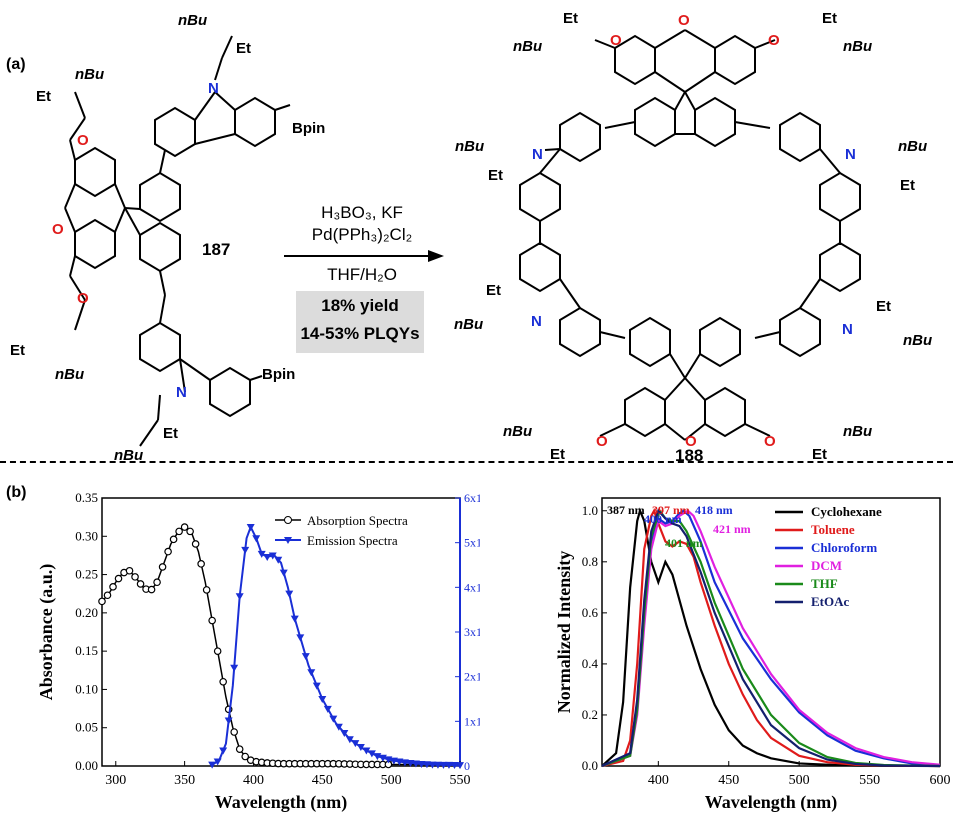  What do you see at coordinates (83, 298) in the screenshot?
I see `reactant-ether-o-2: O` at bounding box center [83, 298].